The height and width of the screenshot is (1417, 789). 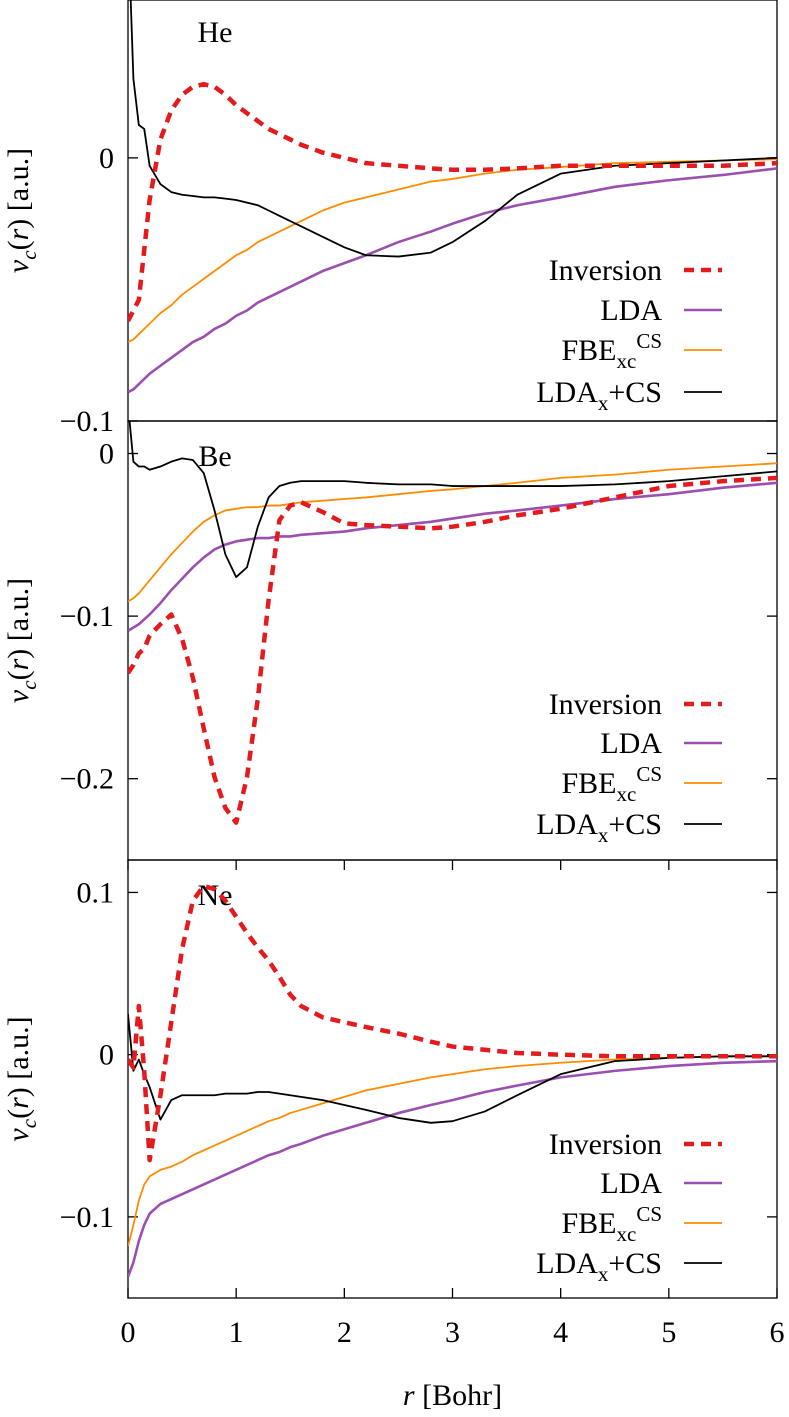 I want to click on y-tick-label: 0.1, so click(x=96, y=892).